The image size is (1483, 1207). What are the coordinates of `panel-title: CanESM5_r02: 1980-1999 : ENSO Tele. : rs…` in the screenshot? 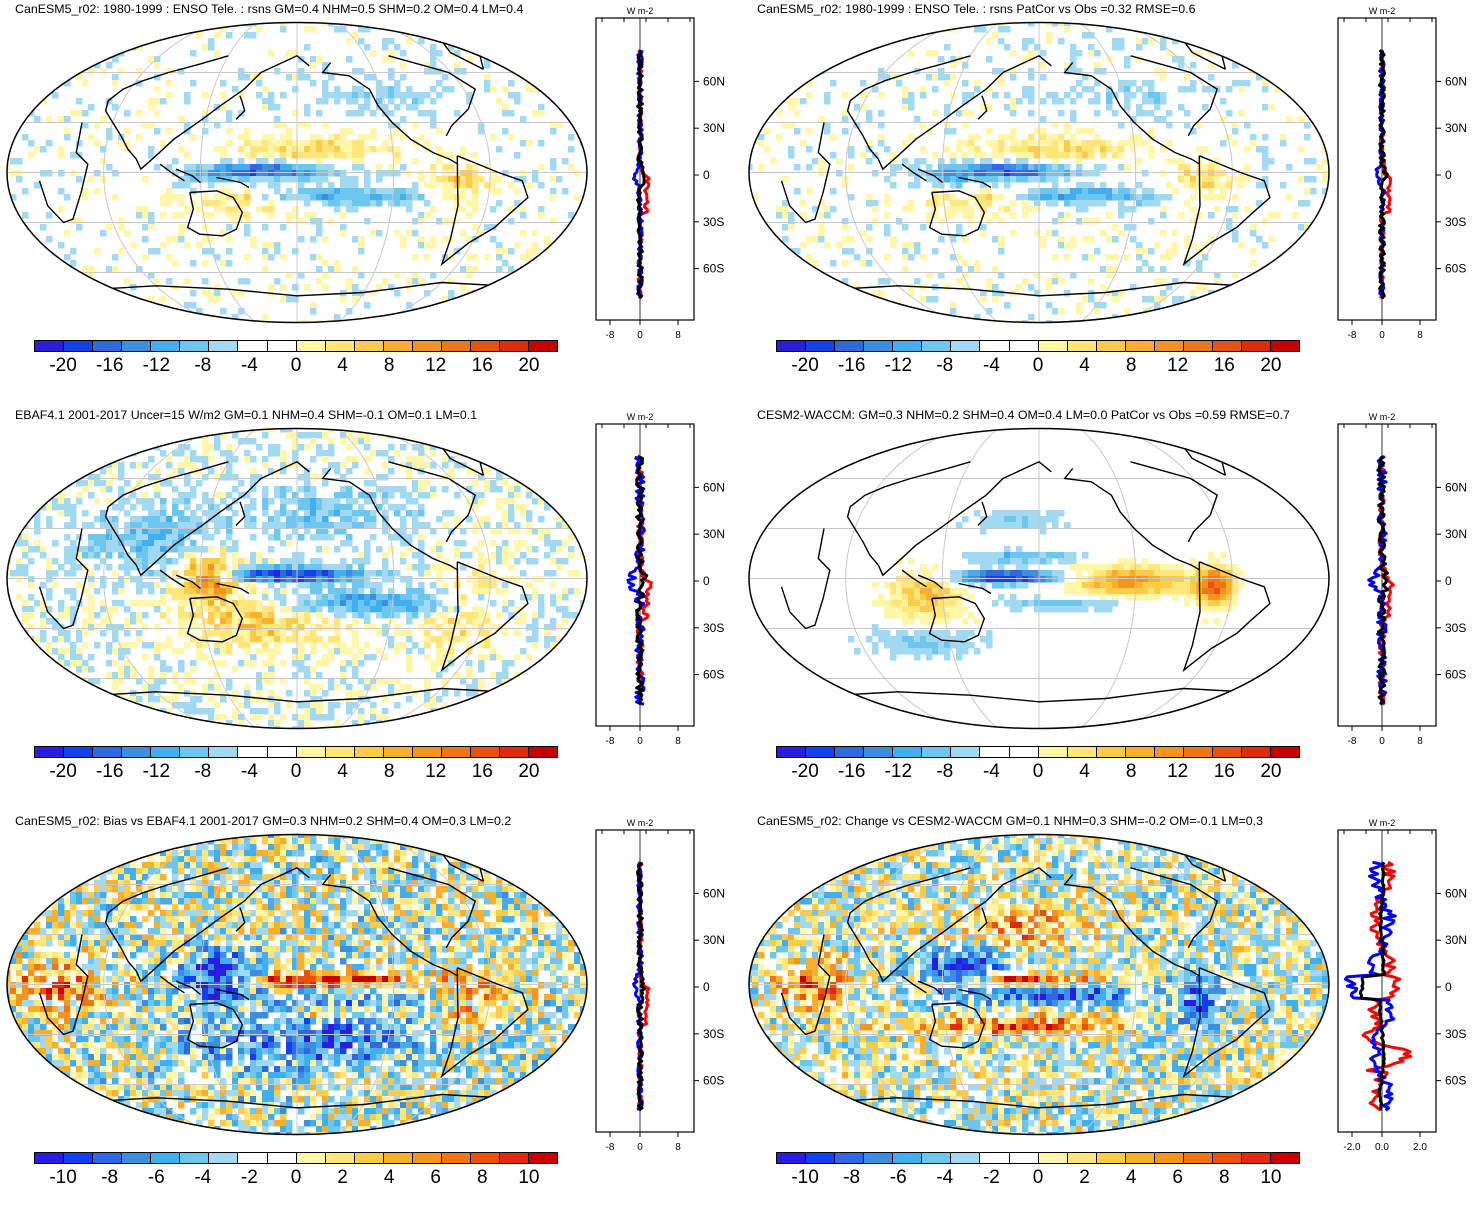 It's located at (976, 9).